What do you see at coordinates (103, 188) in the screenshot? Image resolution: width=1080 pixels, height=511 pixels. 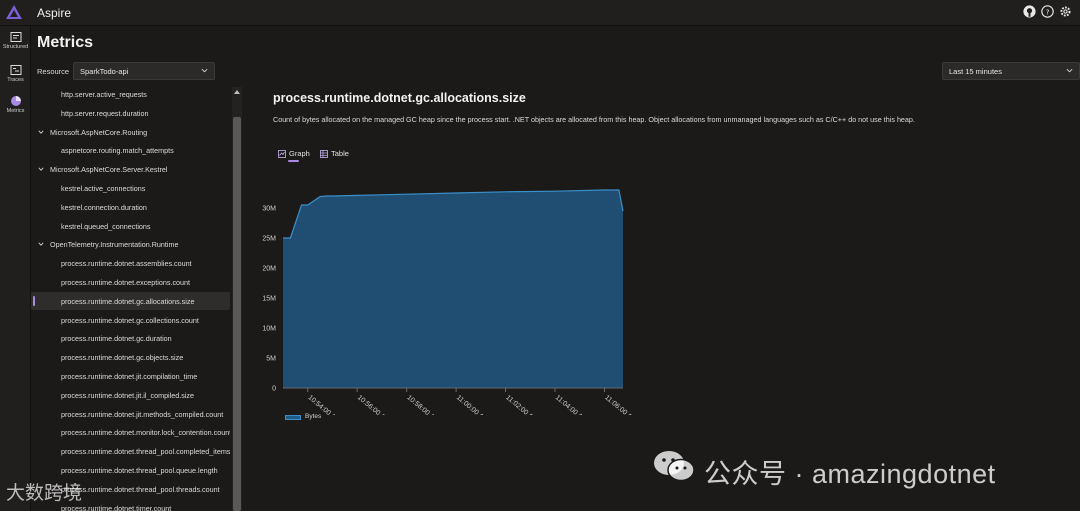 I see `tree-item-label: kestrel.active_connections` at bounding box center [103, 188].